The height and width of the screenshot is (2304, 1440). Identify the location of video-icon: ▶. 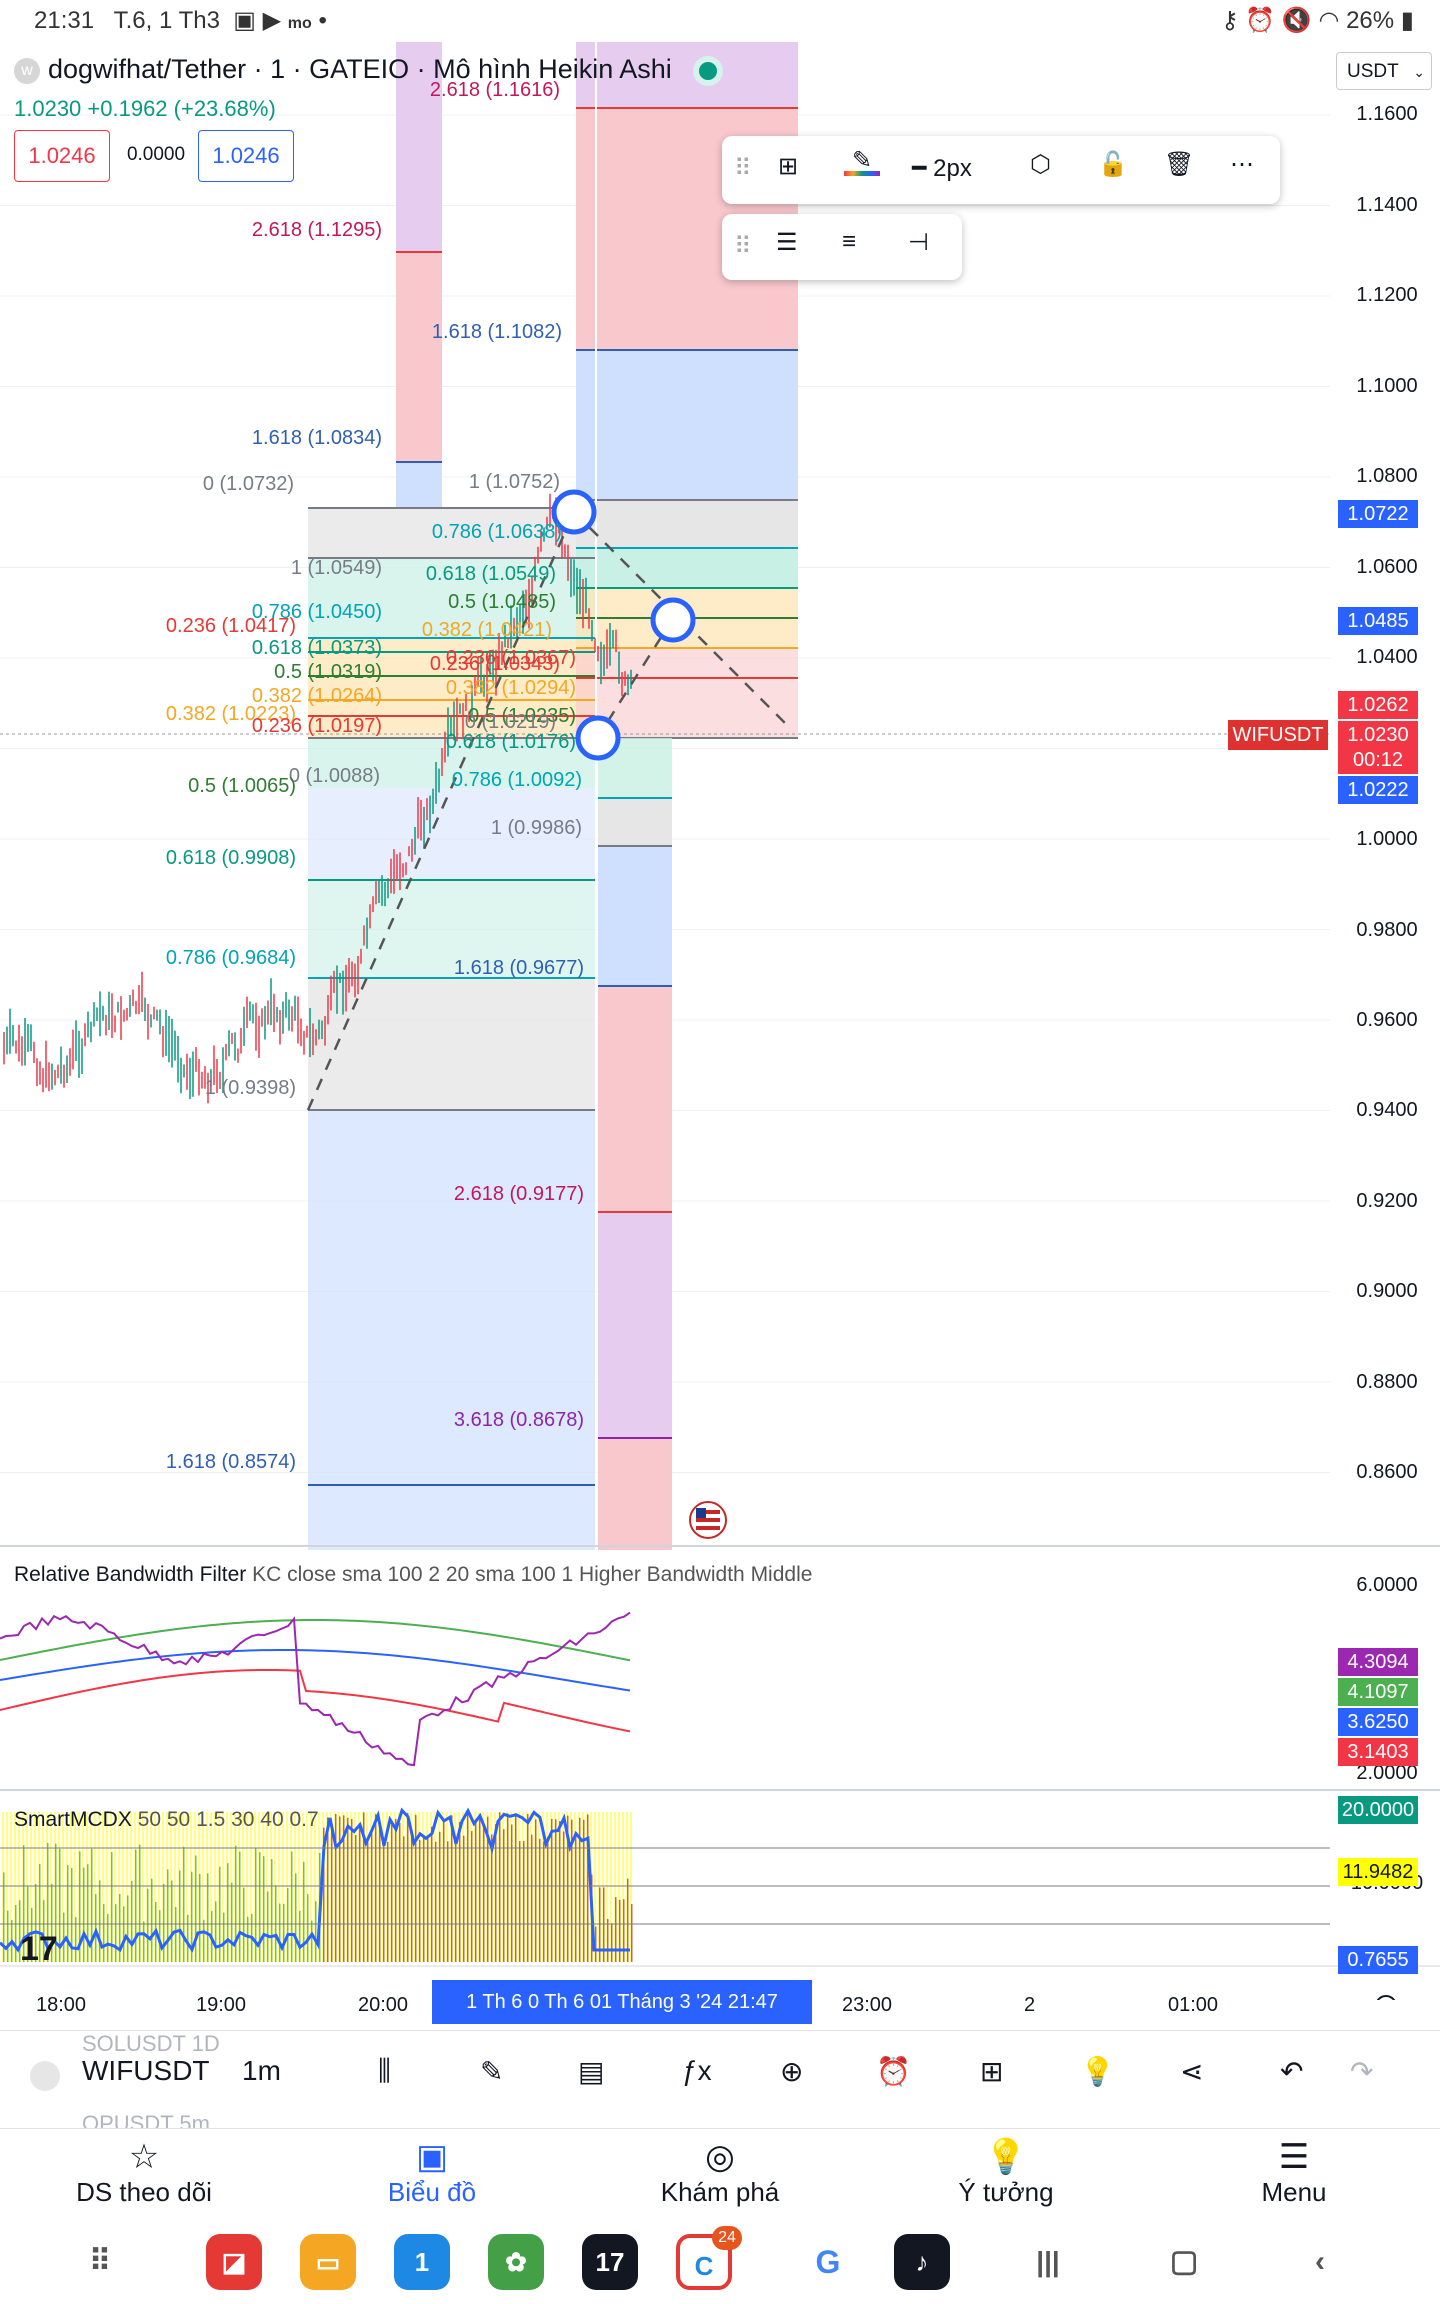
(272, 20).